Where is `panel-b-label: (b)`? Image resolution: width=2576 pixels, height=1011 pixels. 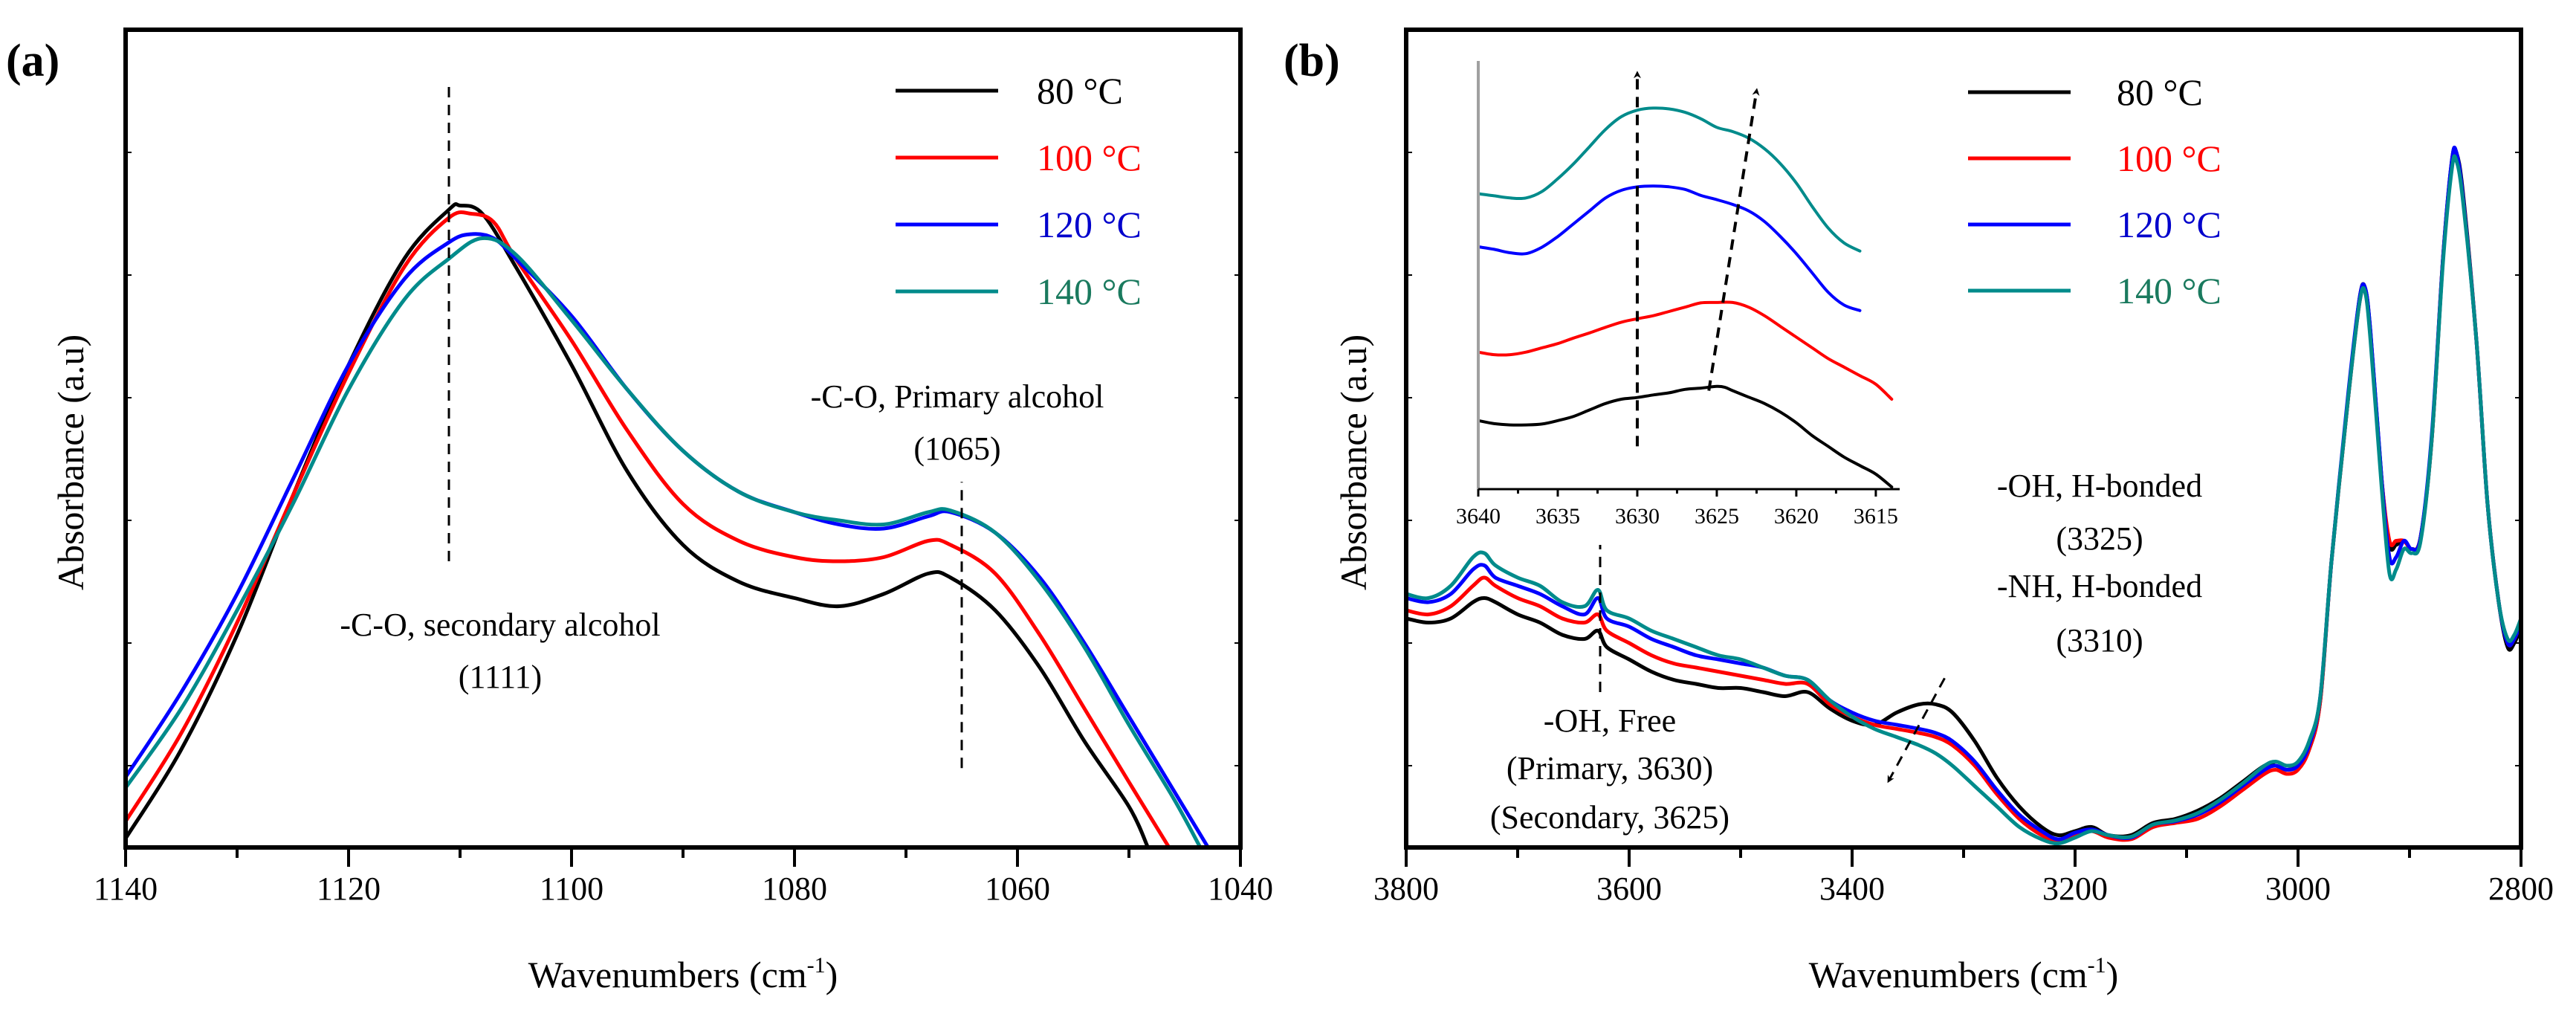
panel-b-label: (b) is located at coordinates (1312, 61).